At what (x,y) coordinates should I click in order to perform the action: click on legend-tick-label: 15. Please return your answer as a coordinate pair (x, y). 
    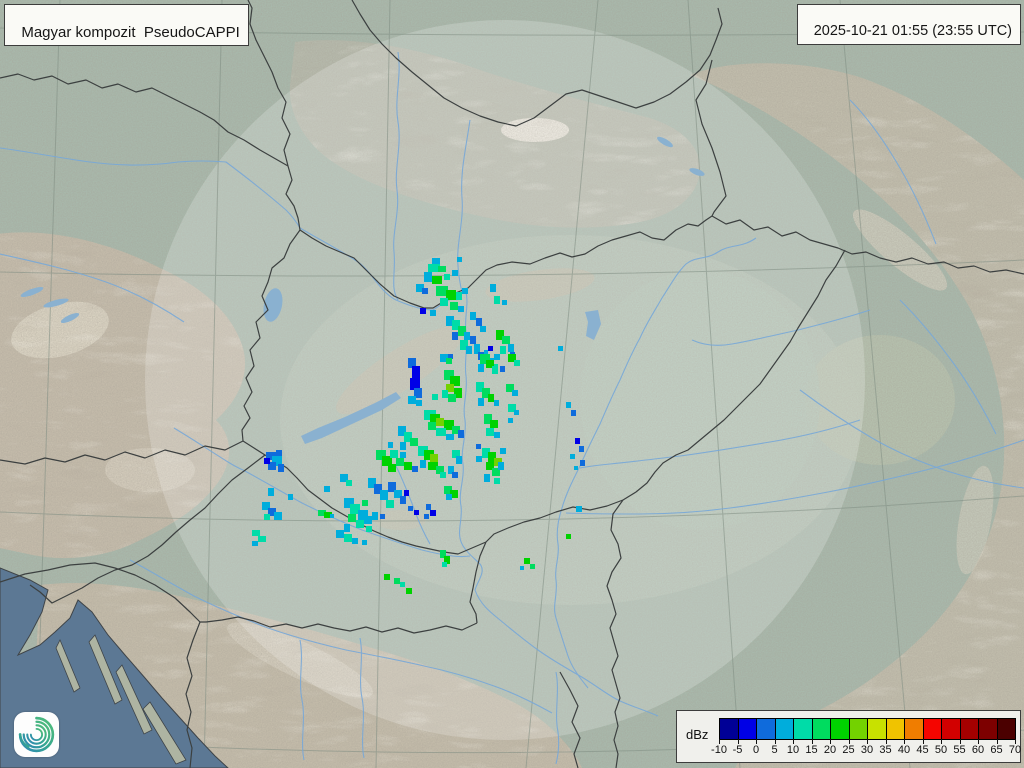
    Looking at the image, I should click on (811, 750).